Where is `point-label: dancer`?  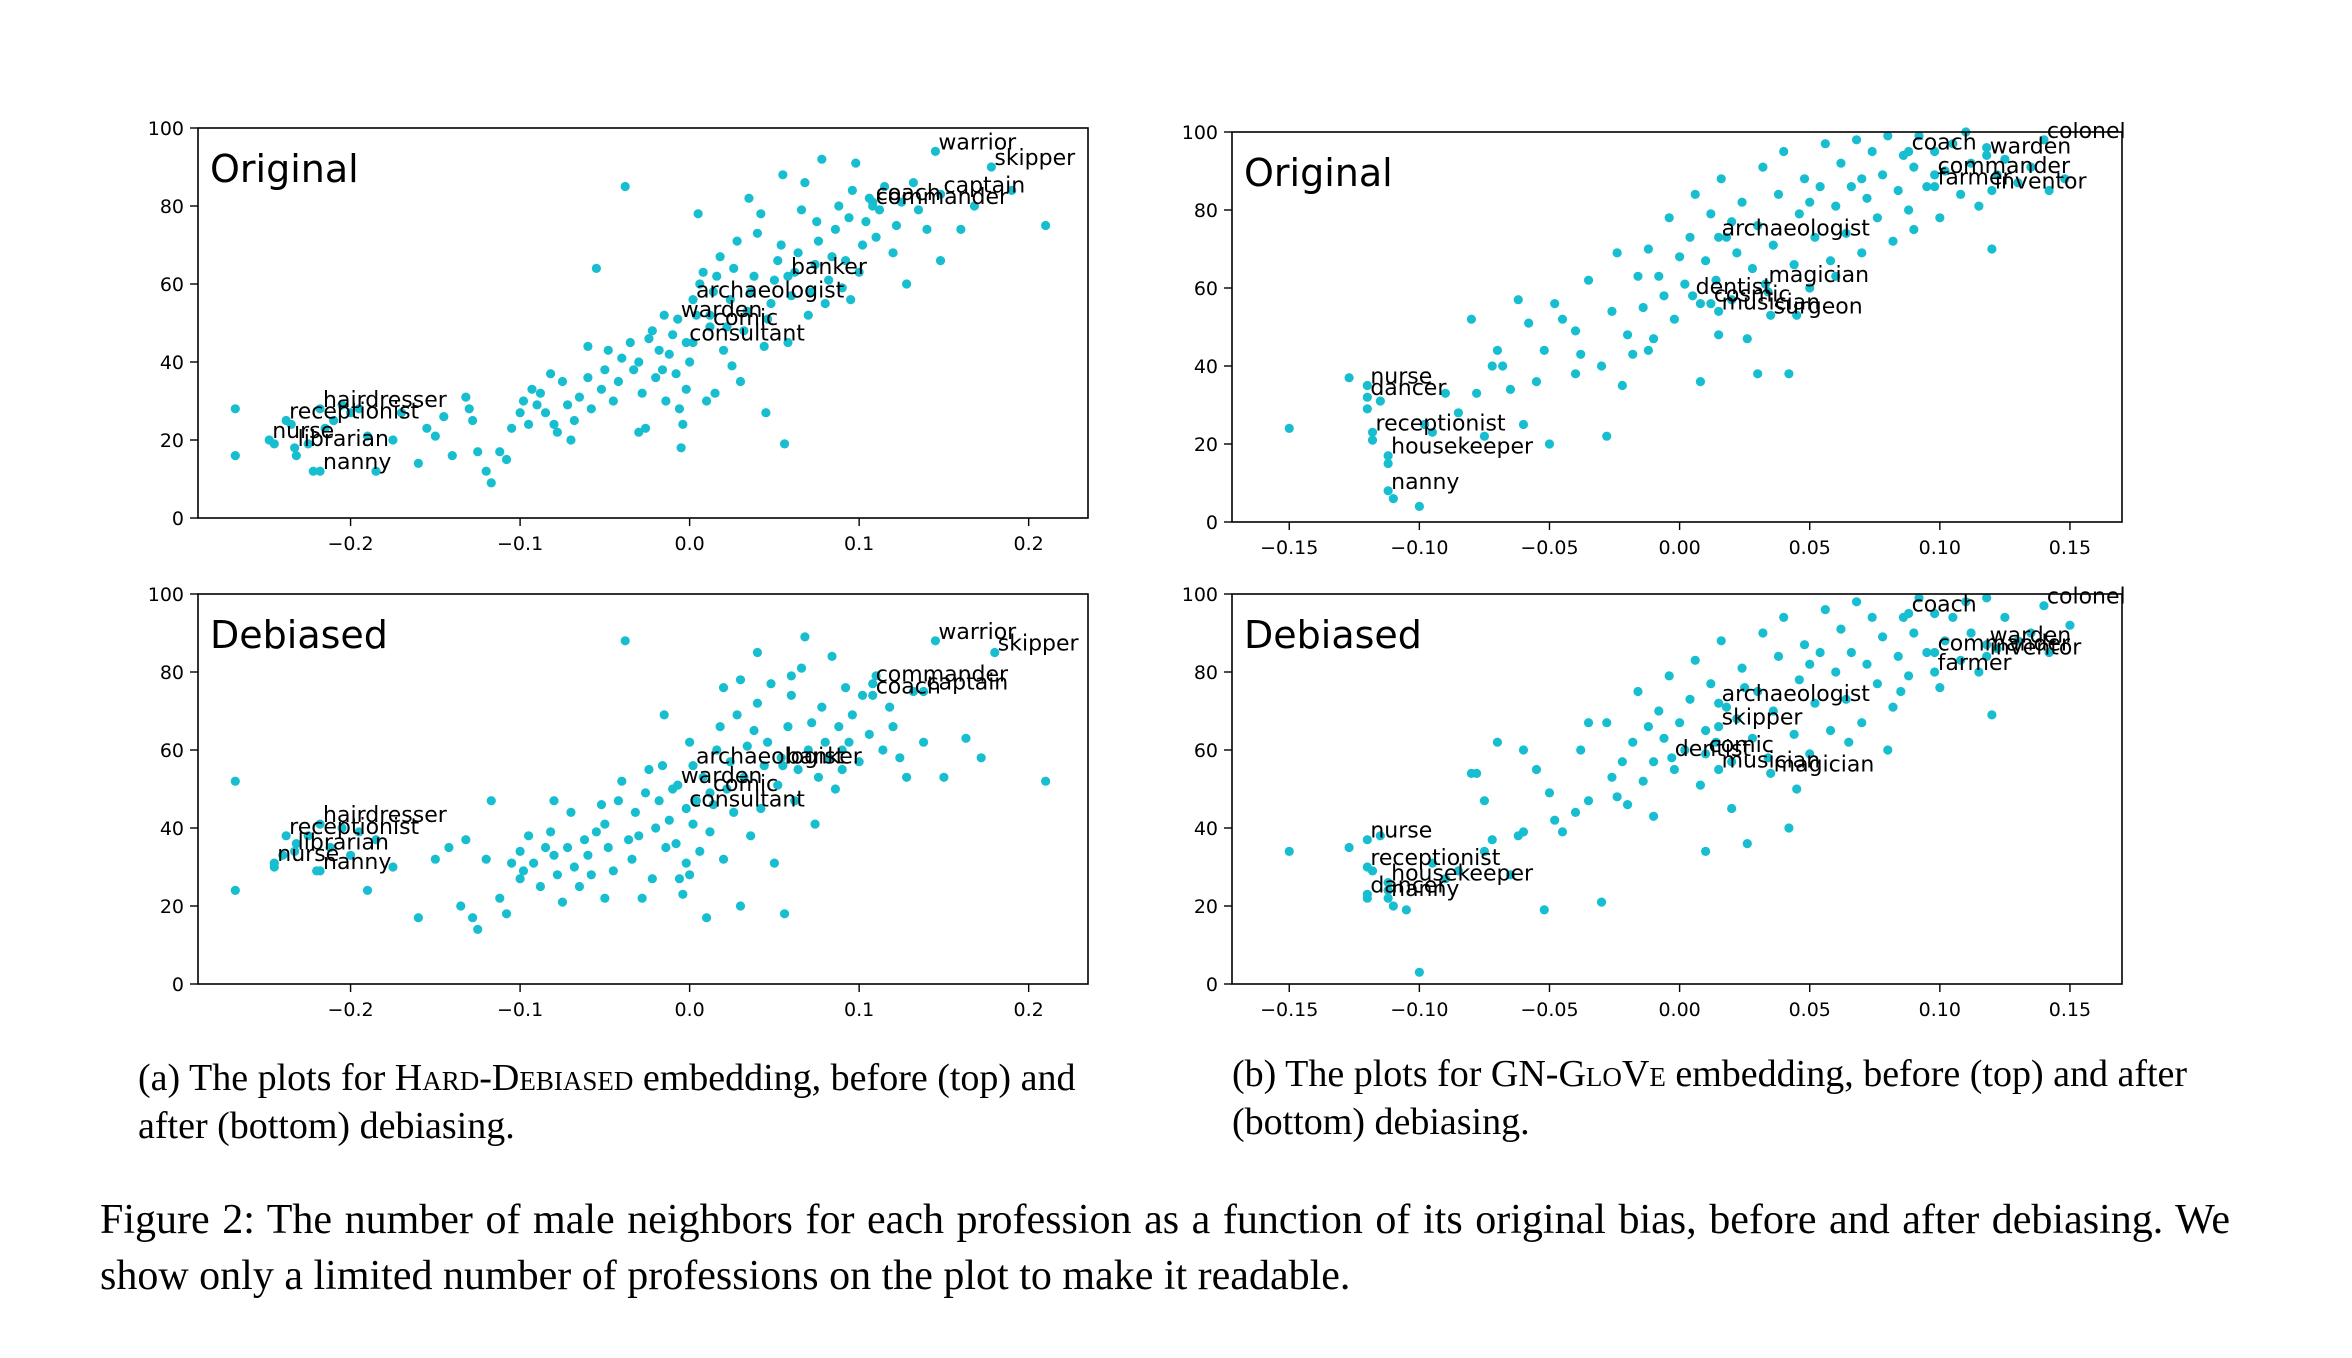 point-label: dancer is located at coordinates (1408, 885).